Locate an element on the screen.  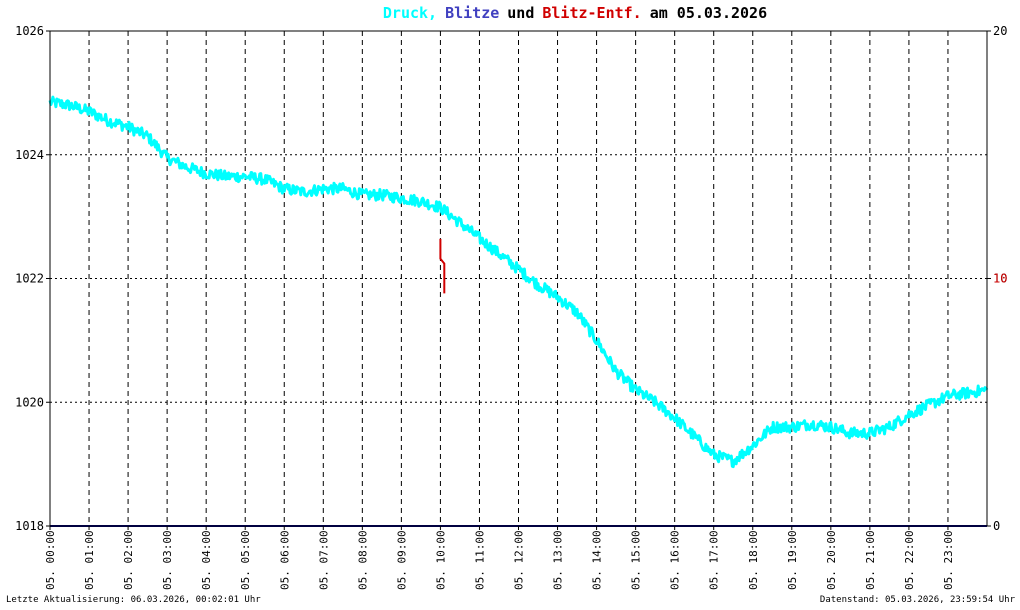
x-tick-label: 05. 22:00 is located at coordinates (909, 560).